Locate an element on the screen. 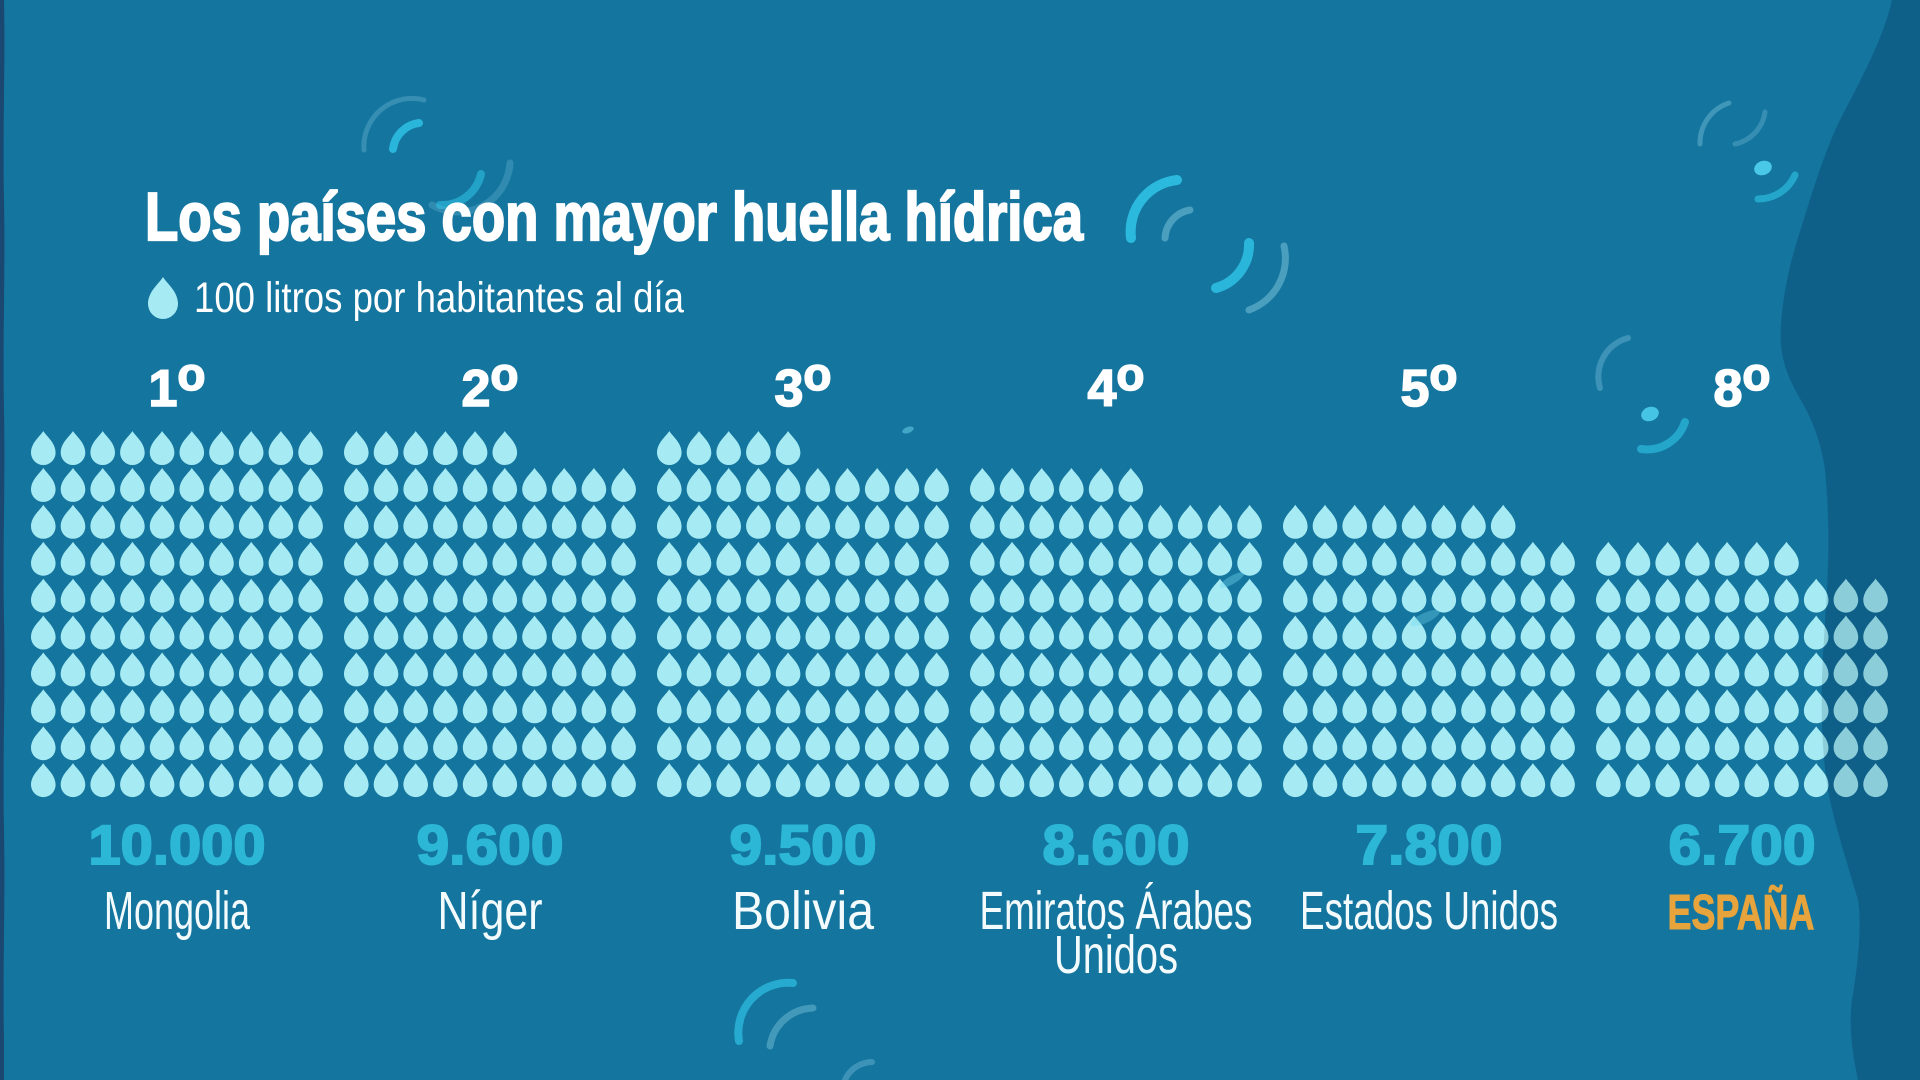 This screenshot has height=1080, width=1920. svg-text: 9.500 is located at coordinates (803, 844).